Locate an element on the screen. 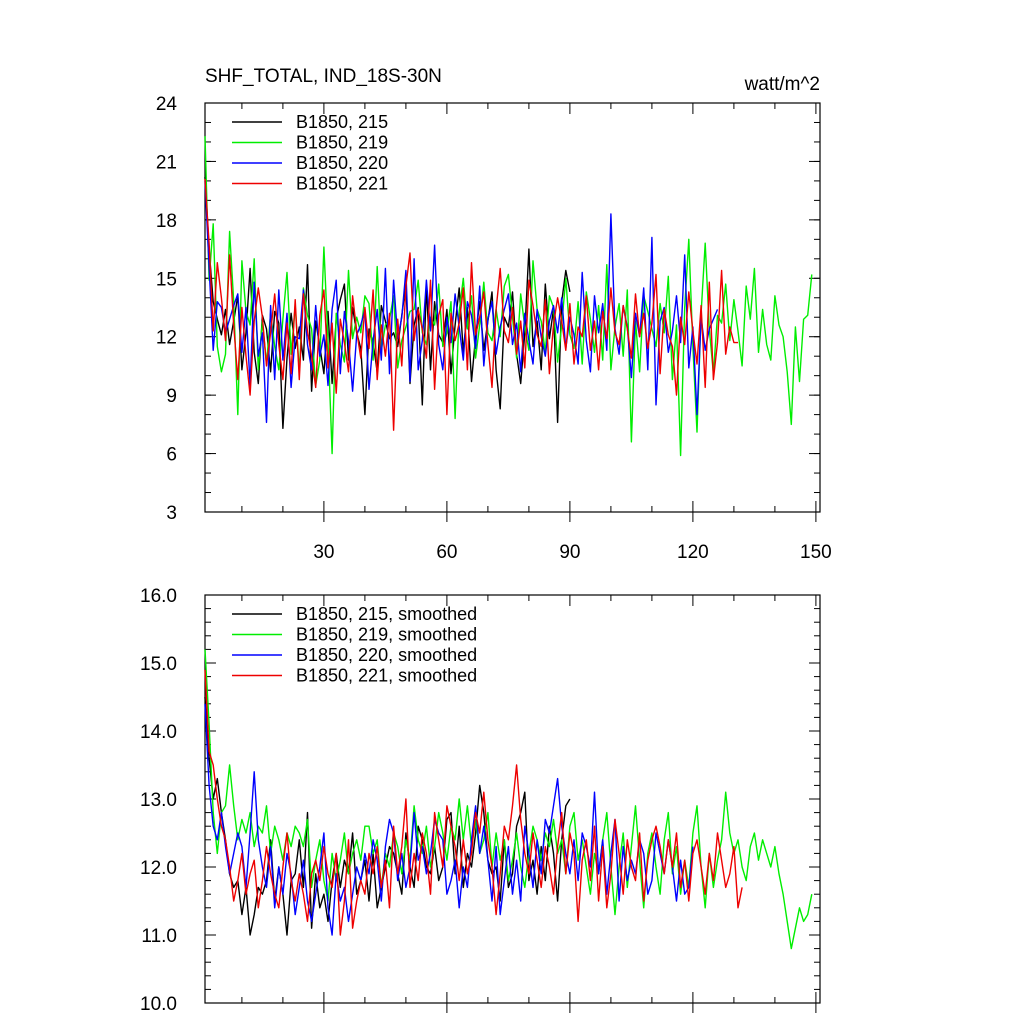  x-tick-label: 30 is located at coordinates (323, 552).